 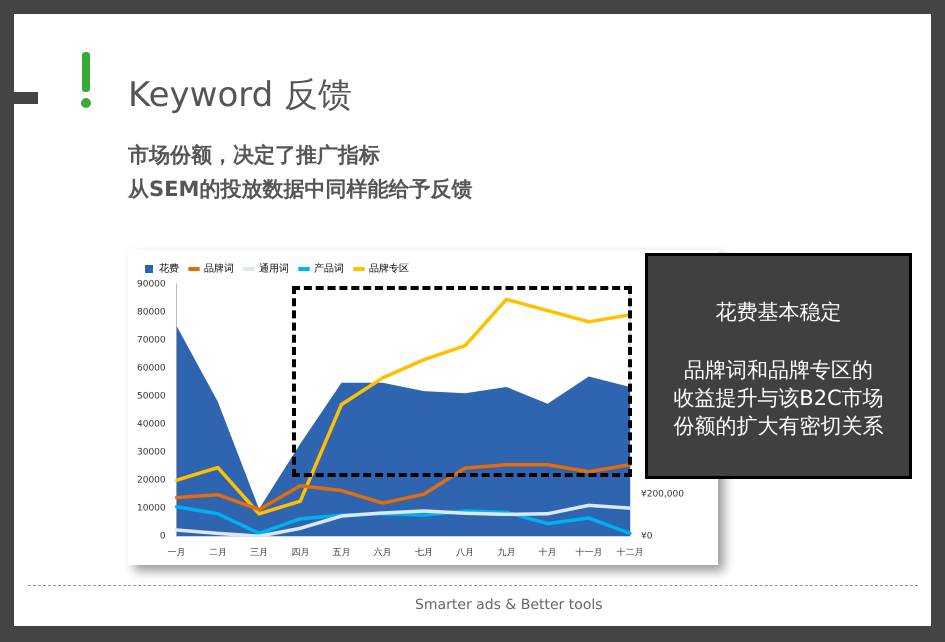 What do you see at coordinates (151, 396) in the screenshot?
I see `y-tick-label: 50000` at bounding box center [151, 396].